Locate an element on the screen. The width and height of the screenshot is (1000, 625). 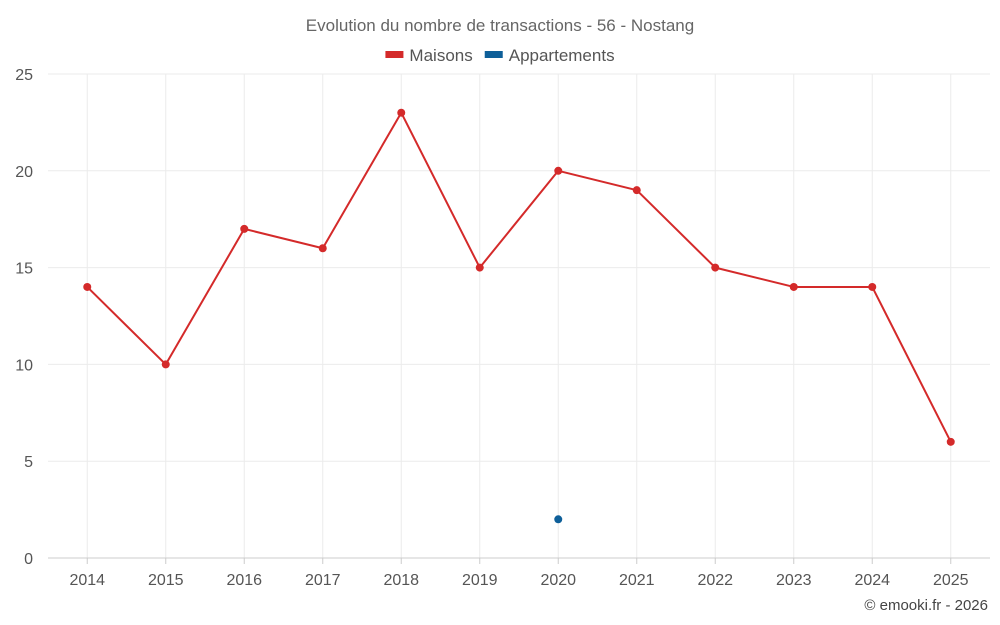
x-tick-label: 2022 is located at coordinates (715, 580).